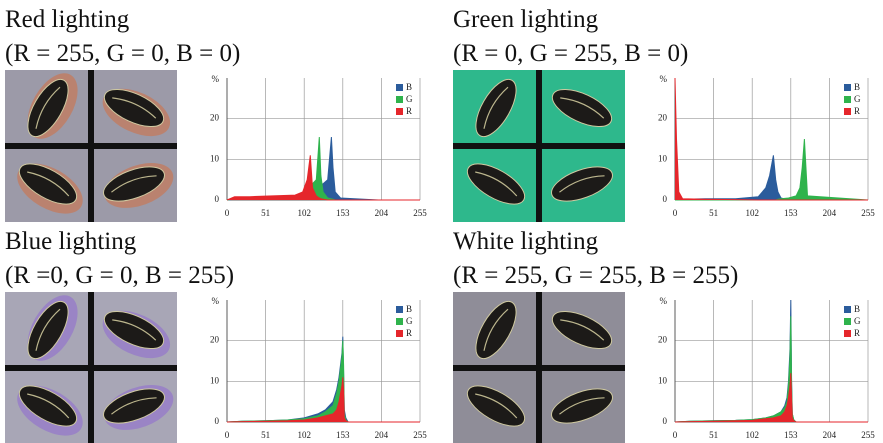 The height and width of the screenshot is (443, 883). I want to click on panel-subtitle: (R = 255, G = 255, B = 255), so click(595, 275).